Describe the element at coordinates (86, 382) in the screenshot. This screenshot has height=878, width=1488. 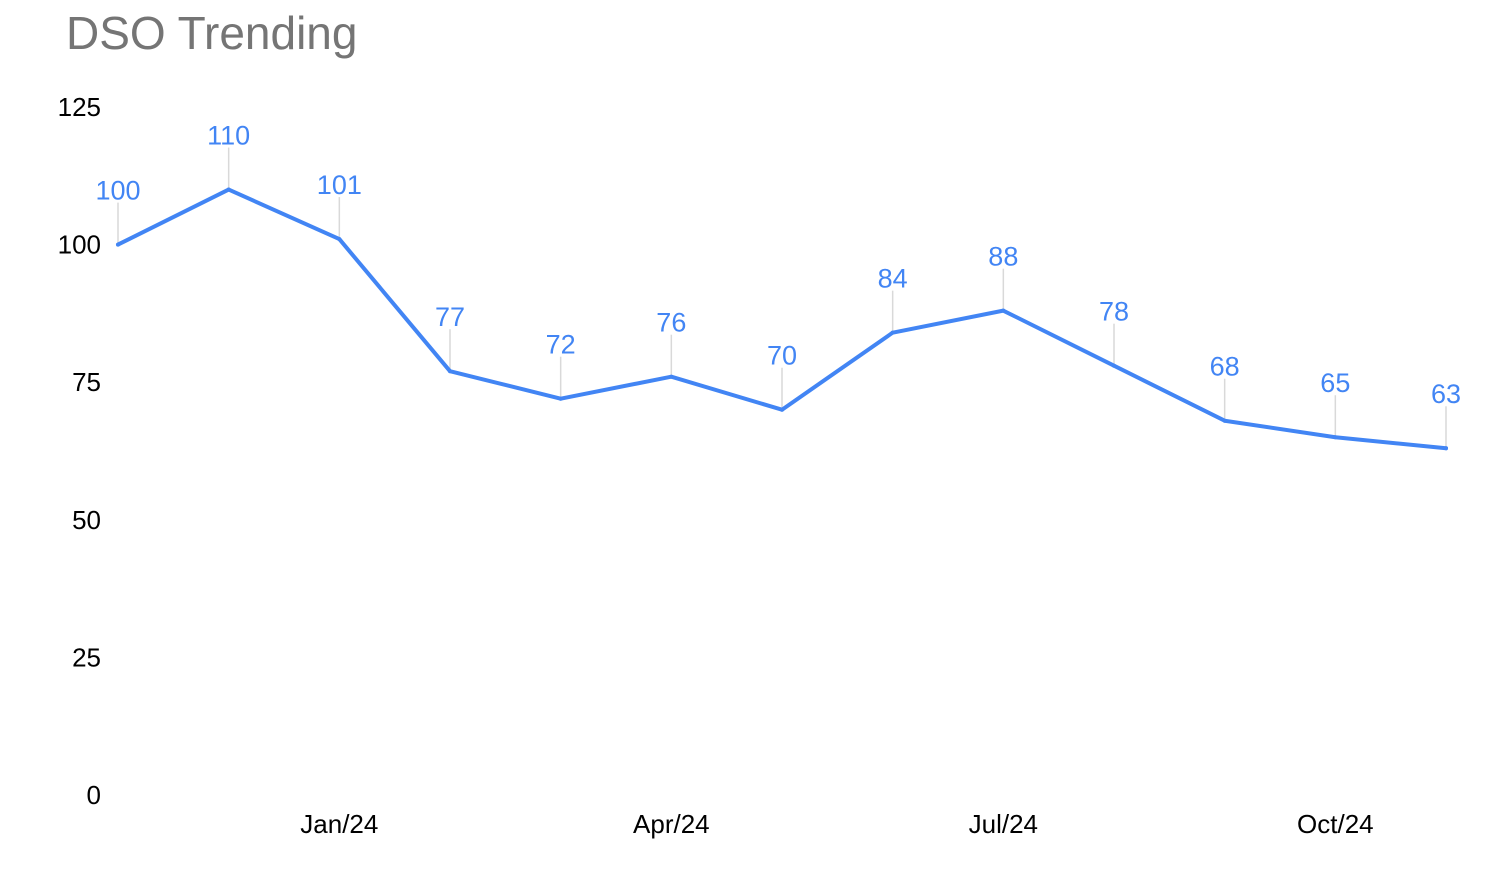
I see `y-tick-label: 75` at that location.